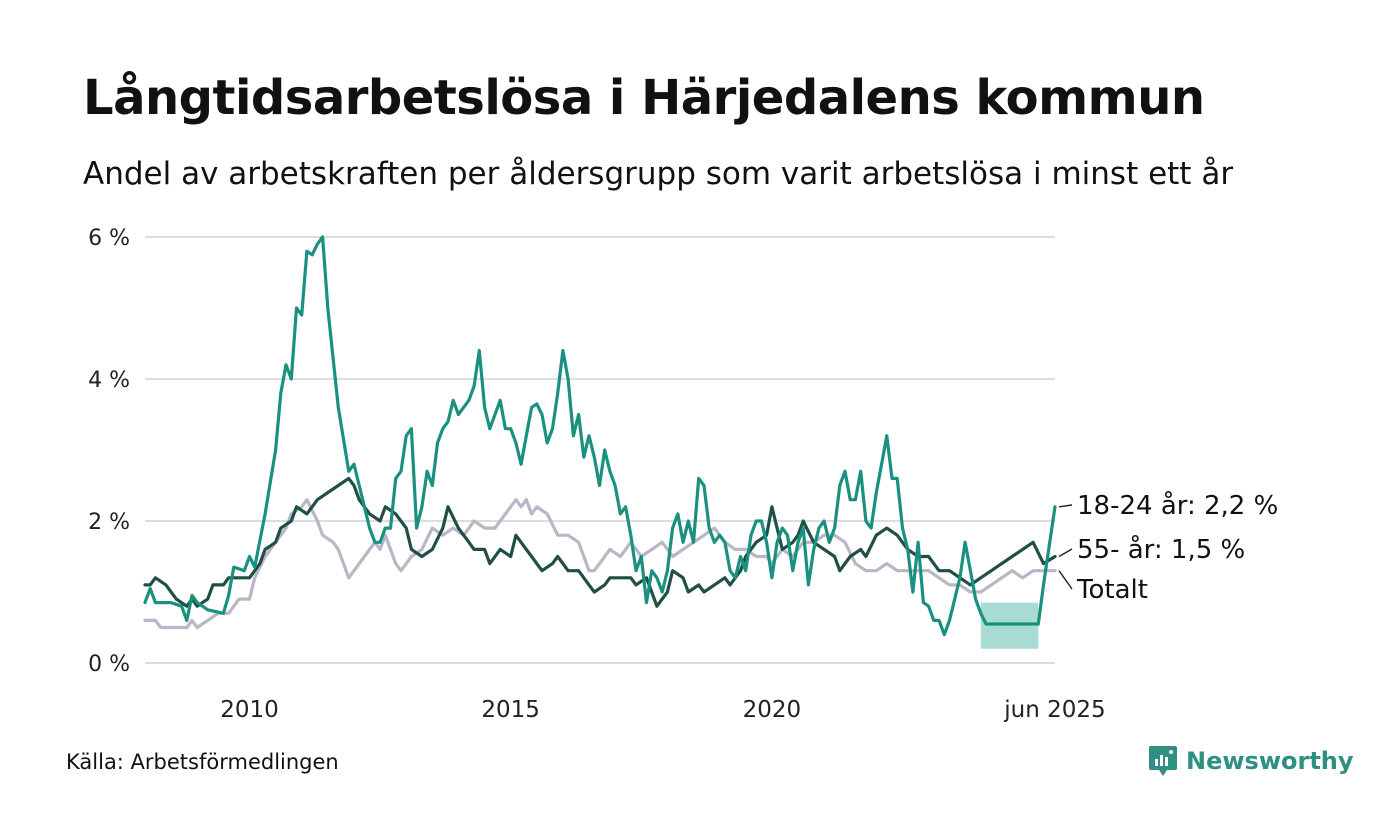 This screenshot has height=840, width=1400. I want to click on x-tick-label: jun 2025, so click(1054, 710).